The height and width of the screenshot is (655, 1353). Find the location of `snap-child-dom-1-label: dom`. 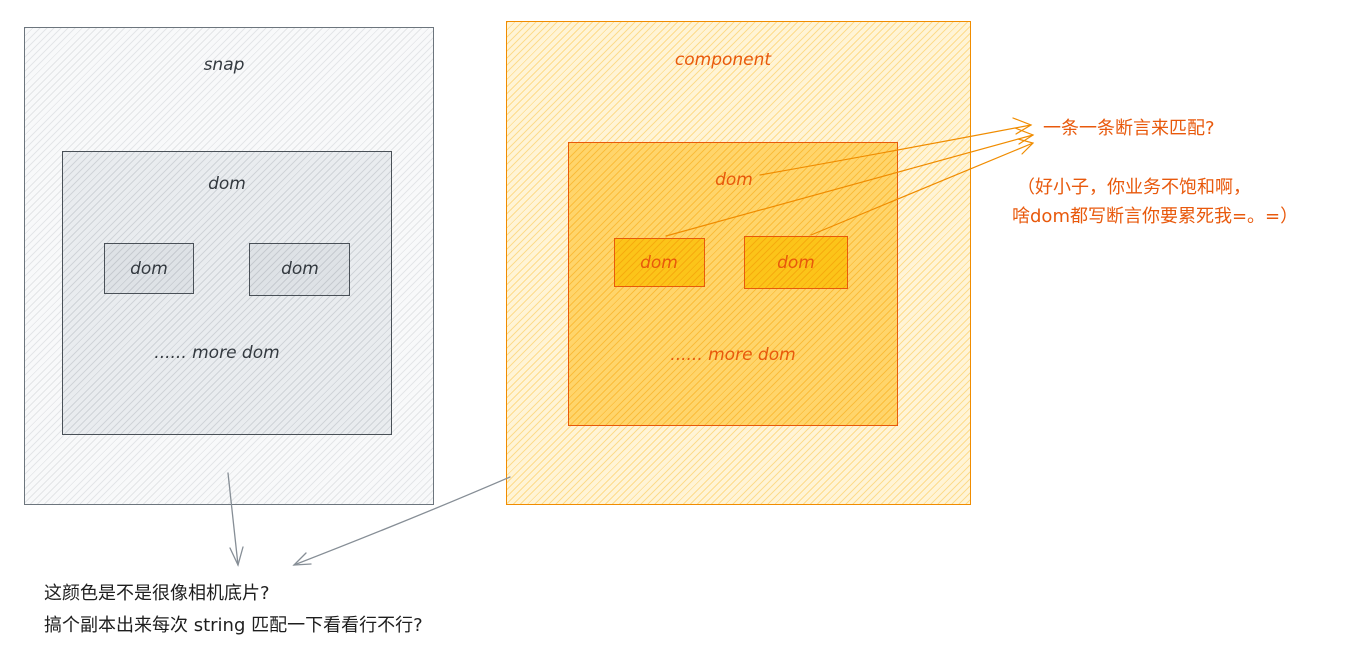

snap-child-dom-1-label: dom is located at coordinates (149, 269).